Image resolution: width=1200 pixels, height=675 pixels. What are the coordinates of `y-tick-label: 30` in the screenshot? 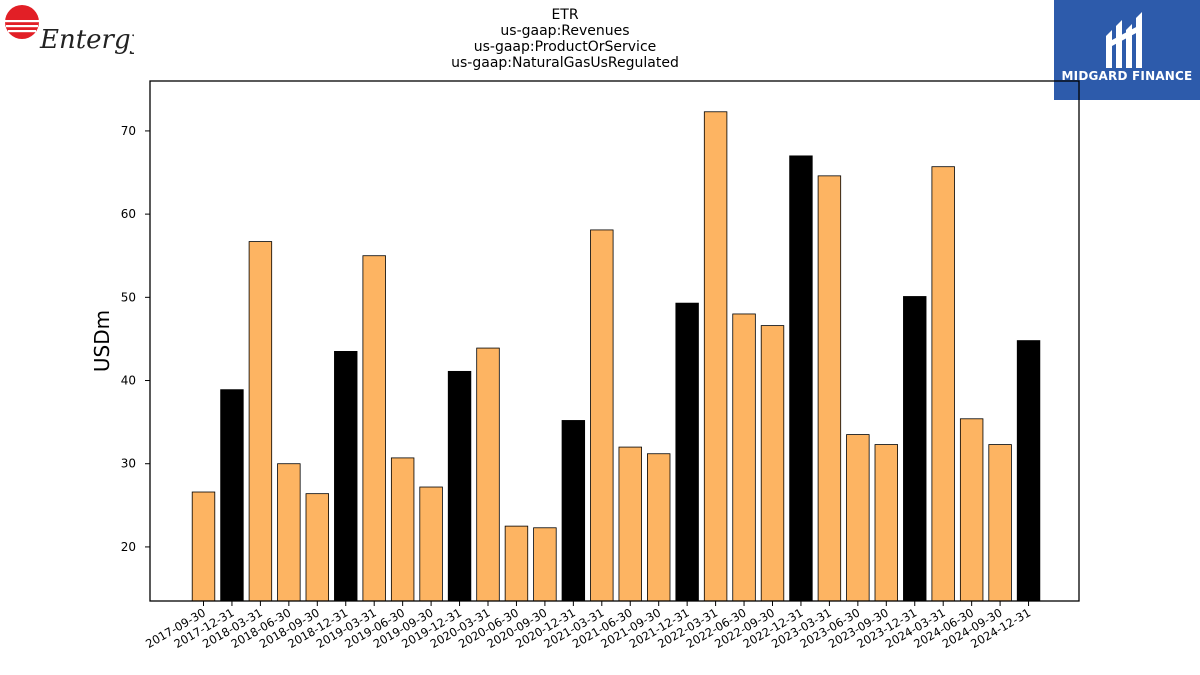 It's located at (128, 464).